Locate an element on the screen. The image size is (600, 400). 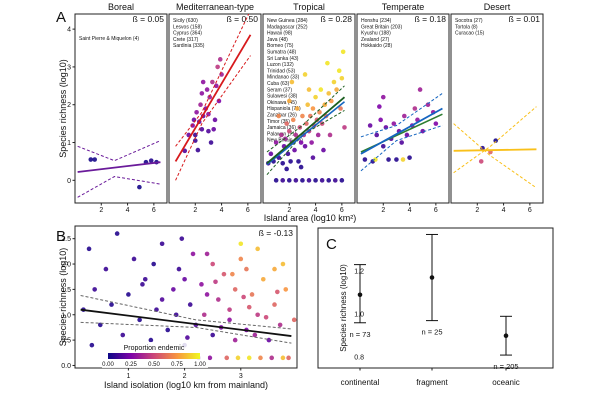
facet-plot-area is located at coordinates (119, 169).